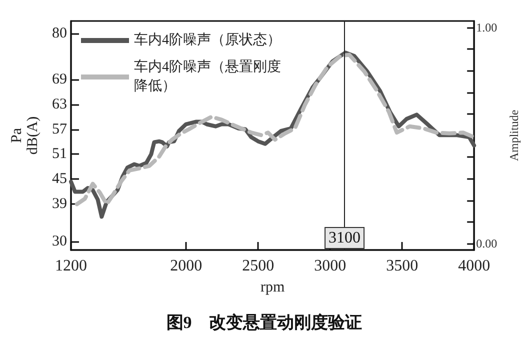 The image size is (528, 342). Describe the element at coordinates (487, 243) in the screenshot. I see `y2-tick-label: 0.00` at that location.